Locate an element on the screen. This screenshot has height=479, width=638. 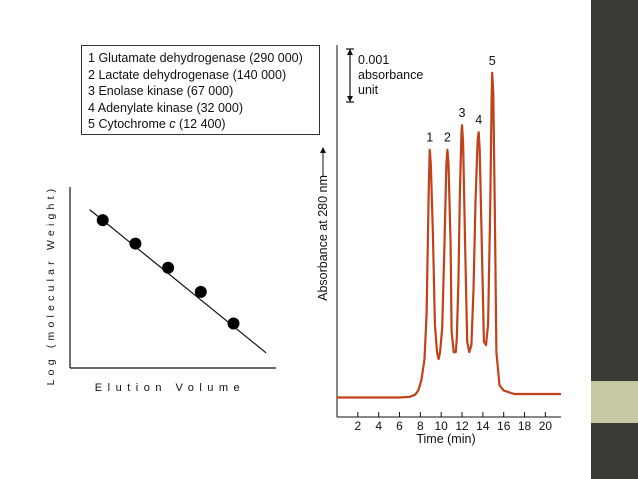
mw-trendline is located at coordinates (178, 281).